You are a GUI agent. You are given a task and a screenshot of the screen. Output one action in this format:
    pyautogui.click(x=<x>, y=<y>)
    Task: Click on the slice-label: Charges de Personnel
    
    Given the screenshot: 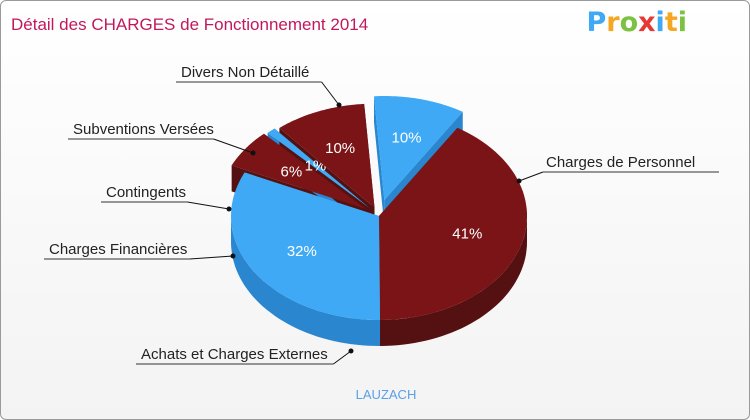 What is the action you would take?
    pyautogui.click(x=620, y=162)
    